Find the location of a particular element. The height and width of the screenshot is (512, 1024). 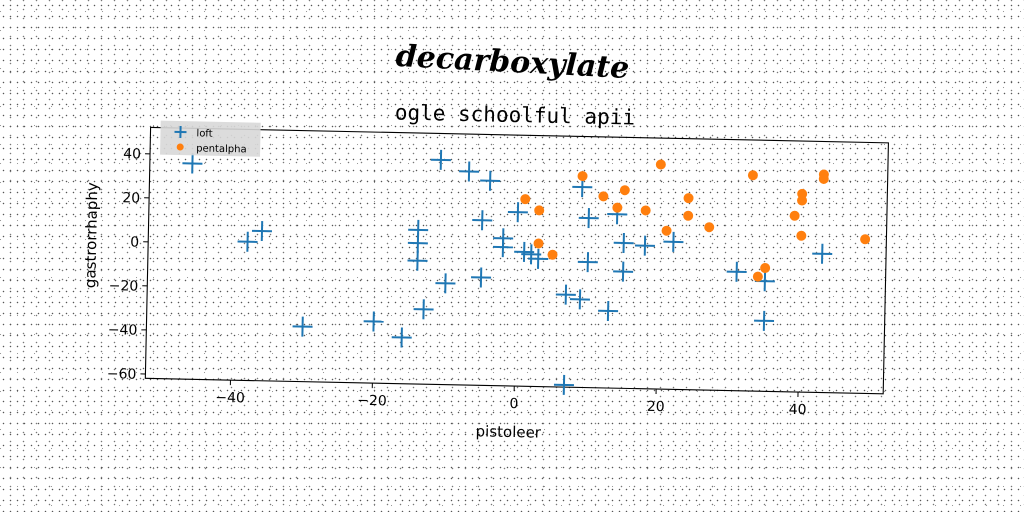

legend-loft-marker is located at coordinates (180, 132).